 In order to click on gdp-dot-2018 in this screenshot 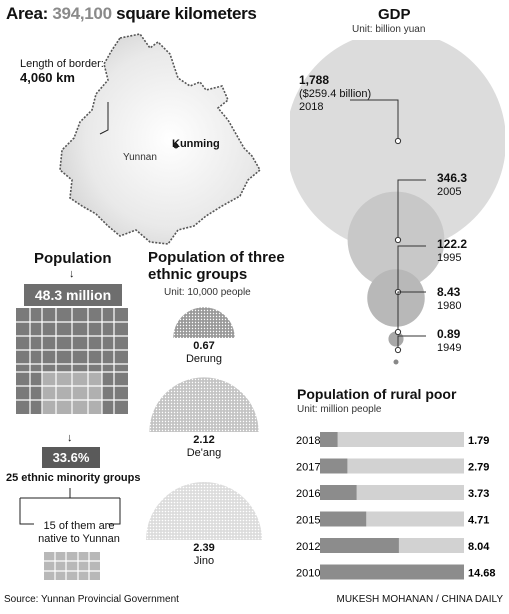, I will do `click(398, 141)`.